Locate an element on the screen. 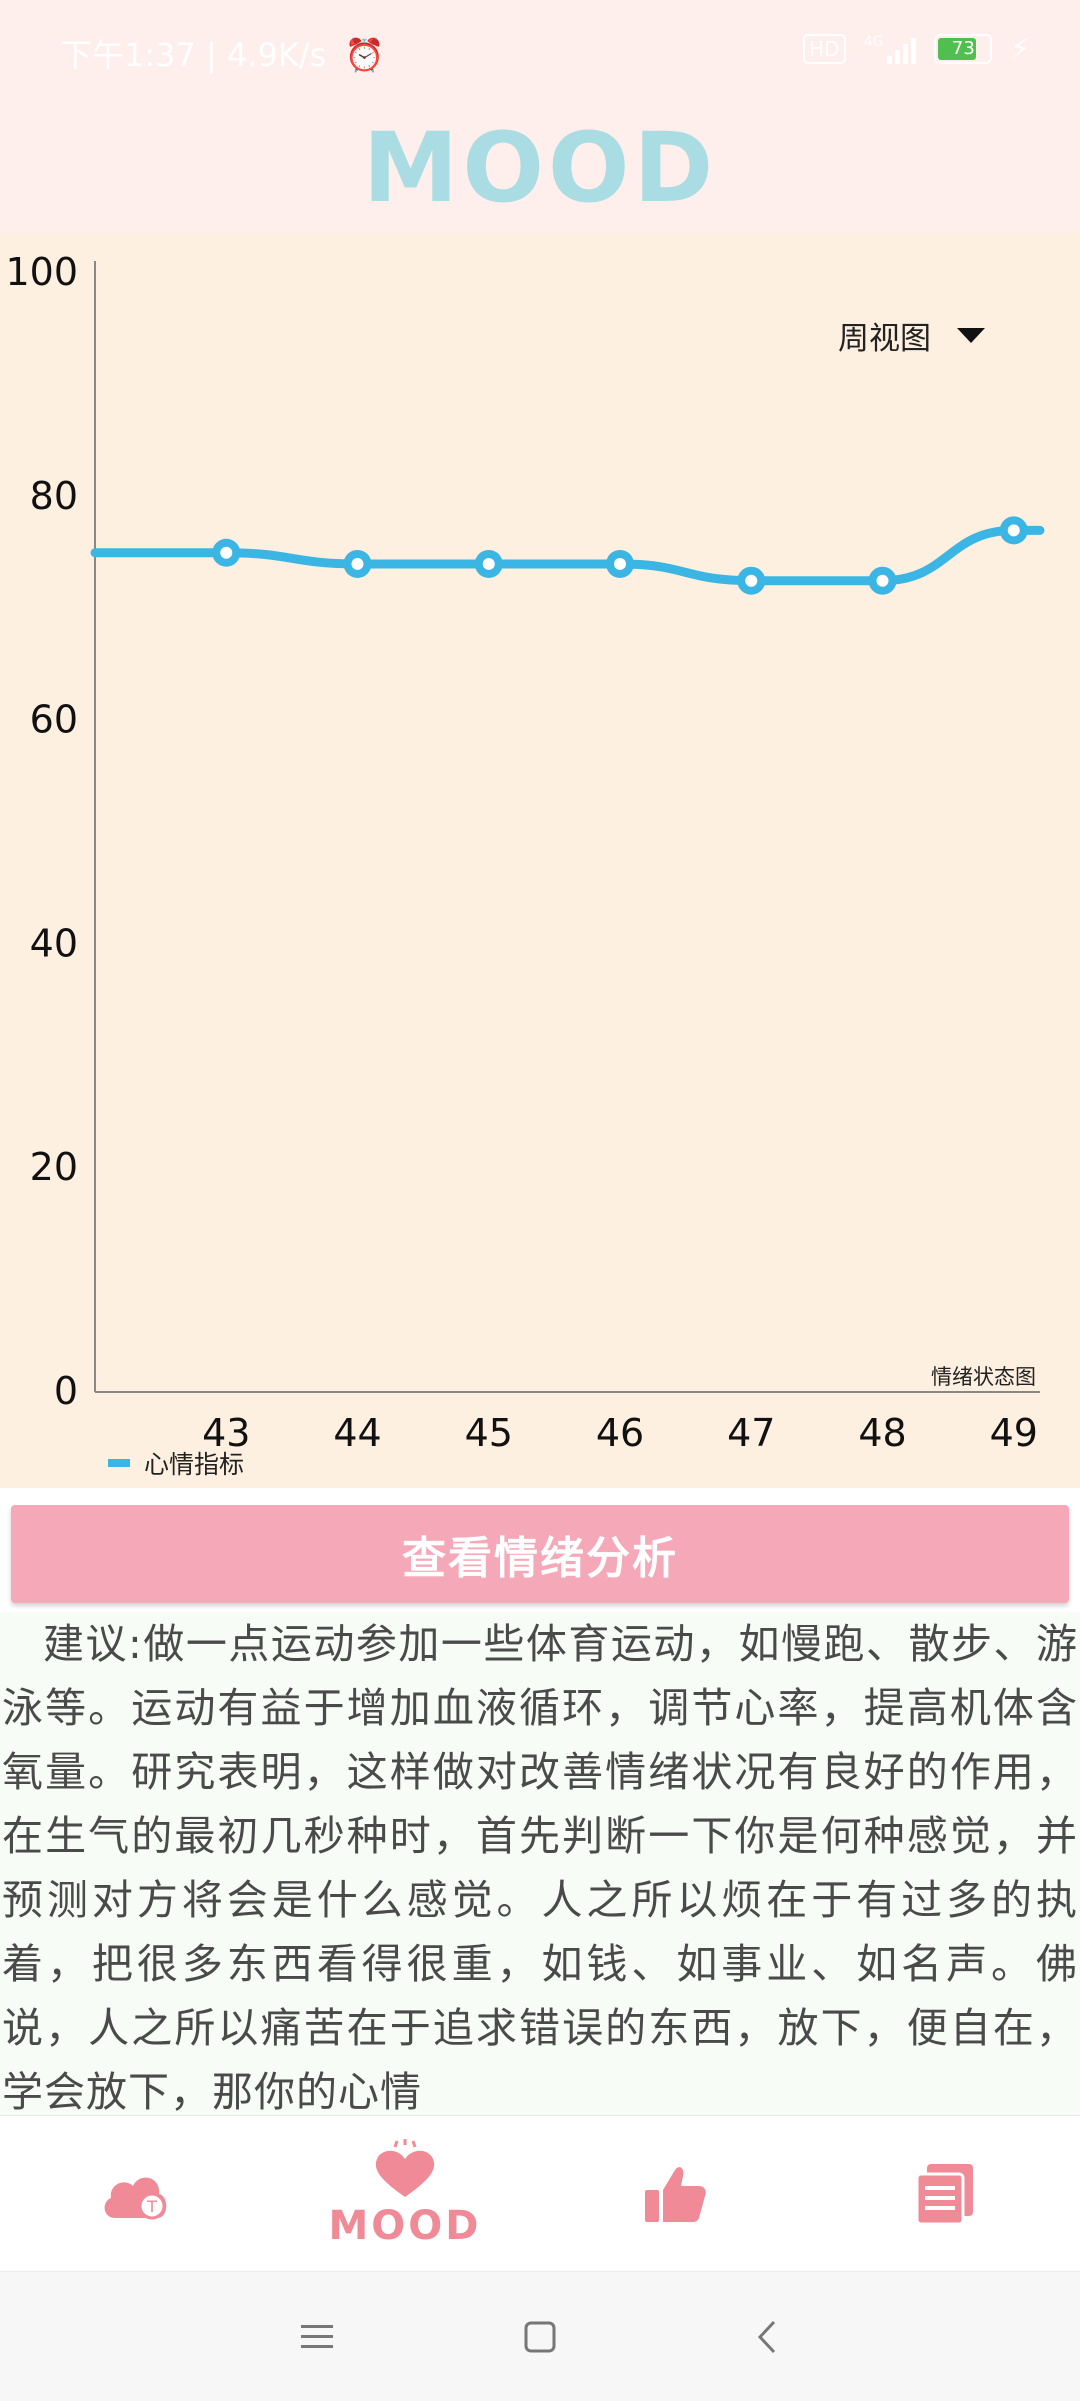 This screenshot has height=2401, width=1080. view-selector: 周视图 is located at coordinates (911, 335).